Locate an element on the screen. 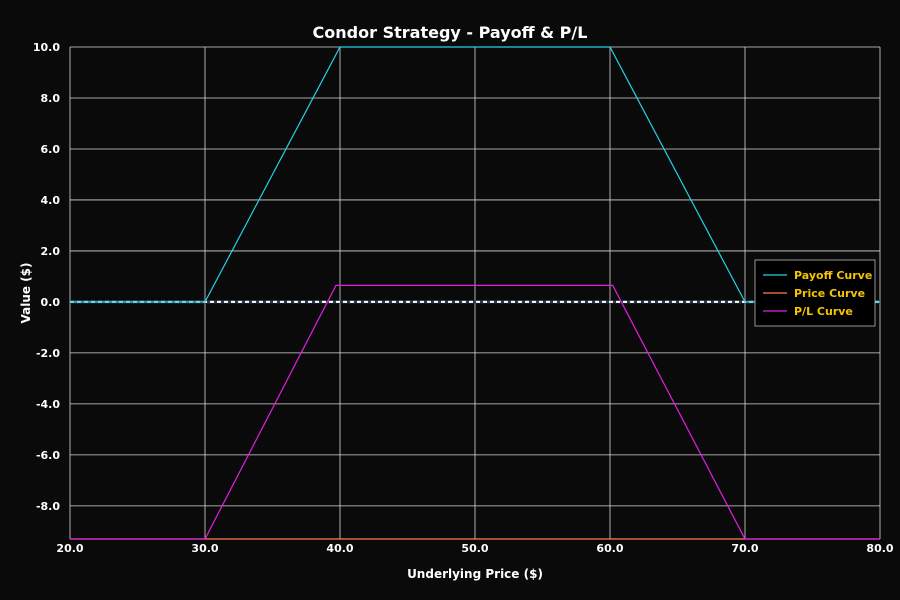 The image size is (900, 600). y-tick-label: 0.0 is located at coordinates (51, 302).